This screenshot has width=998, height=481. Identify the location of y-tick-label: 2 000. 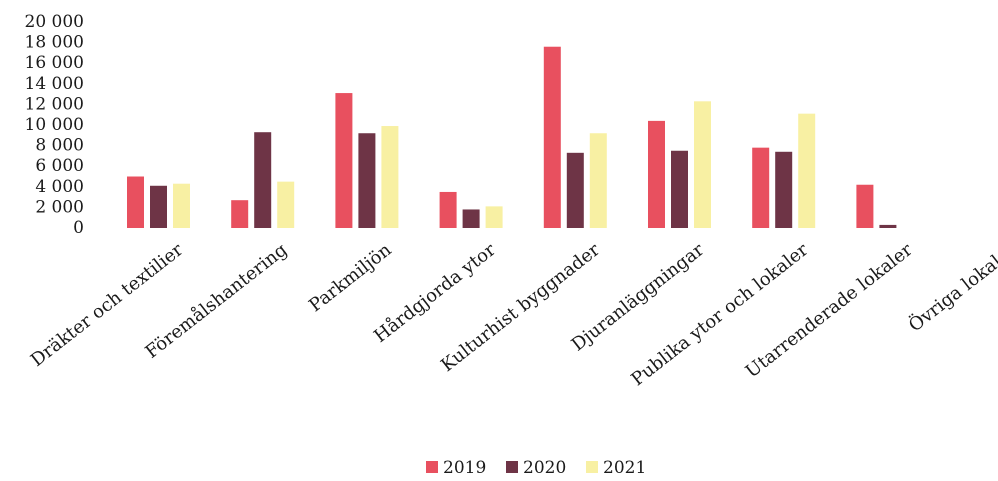
(59, 207).